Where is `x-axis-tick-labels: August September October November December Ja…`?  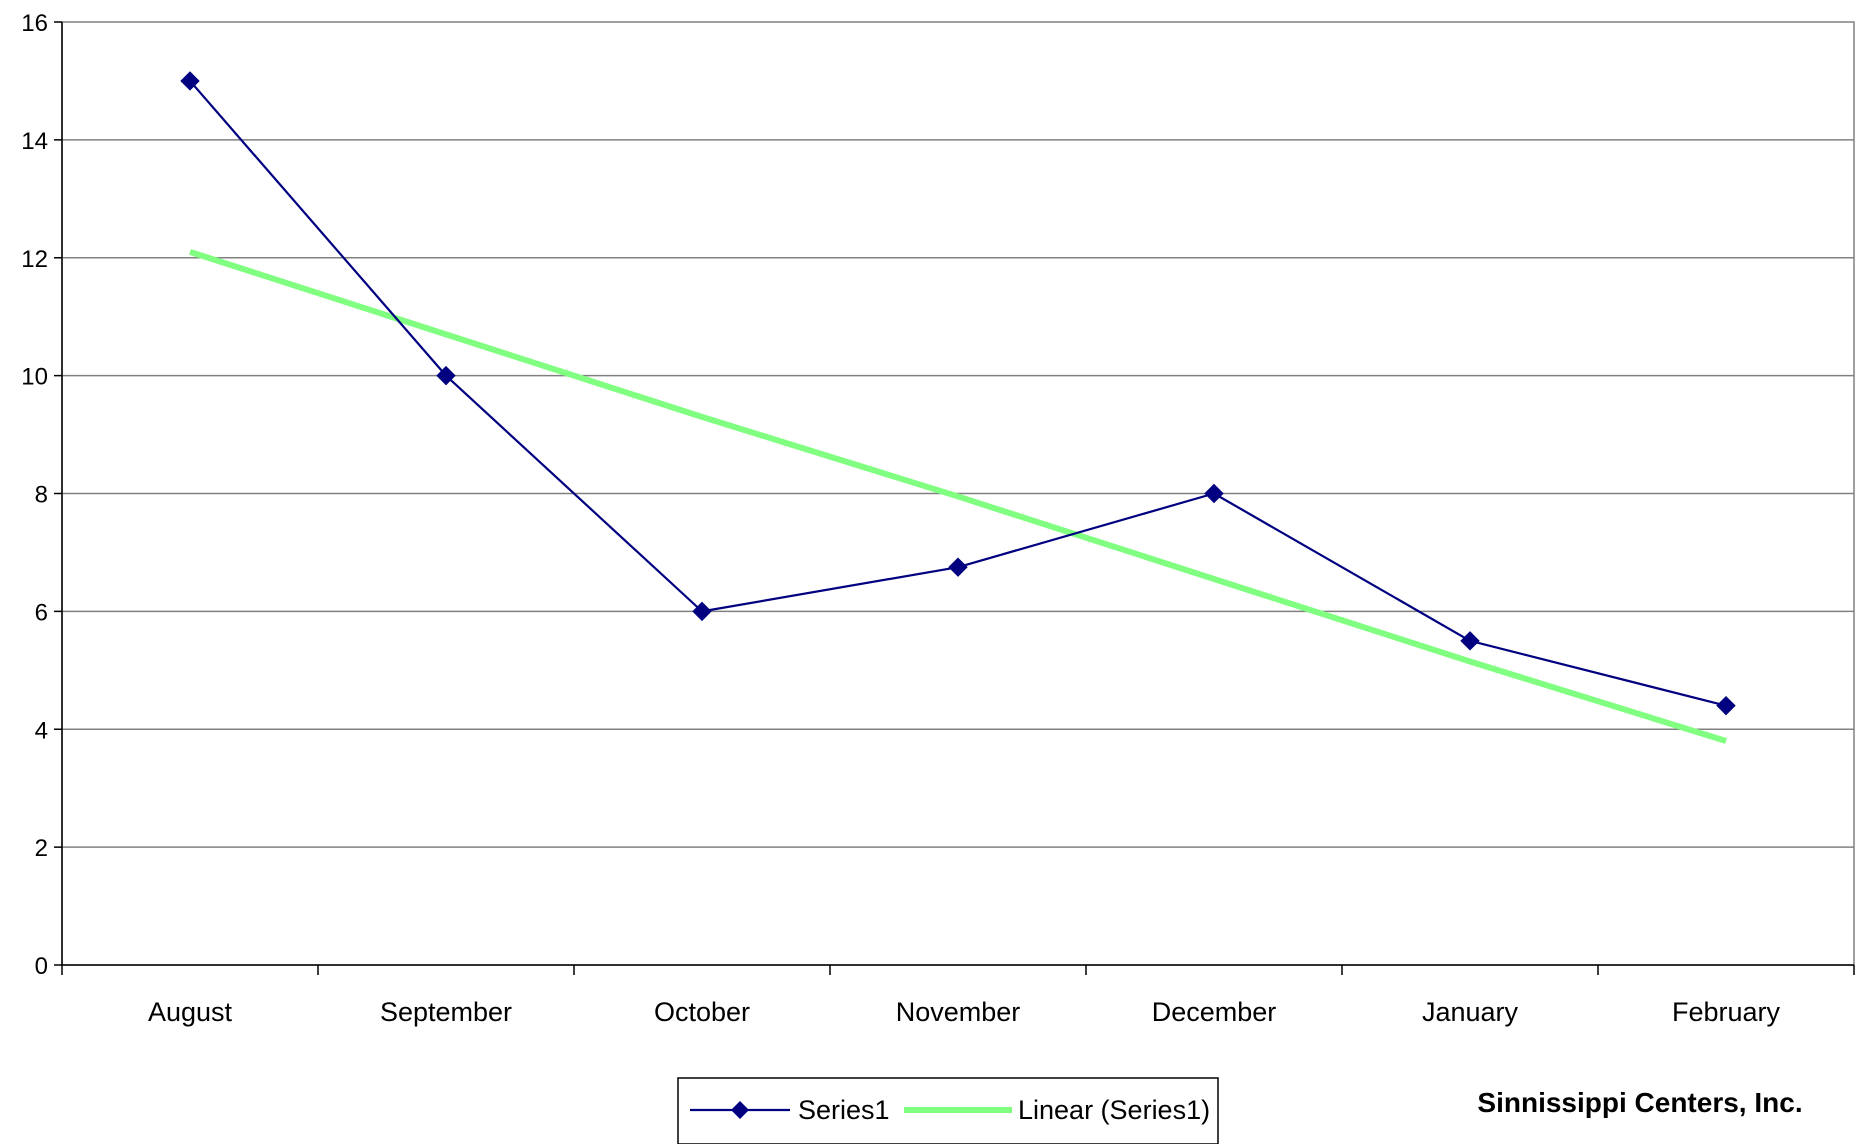 x-axis-tick-labels: August September October November December Ja… is located at coordinates (964, 1012).